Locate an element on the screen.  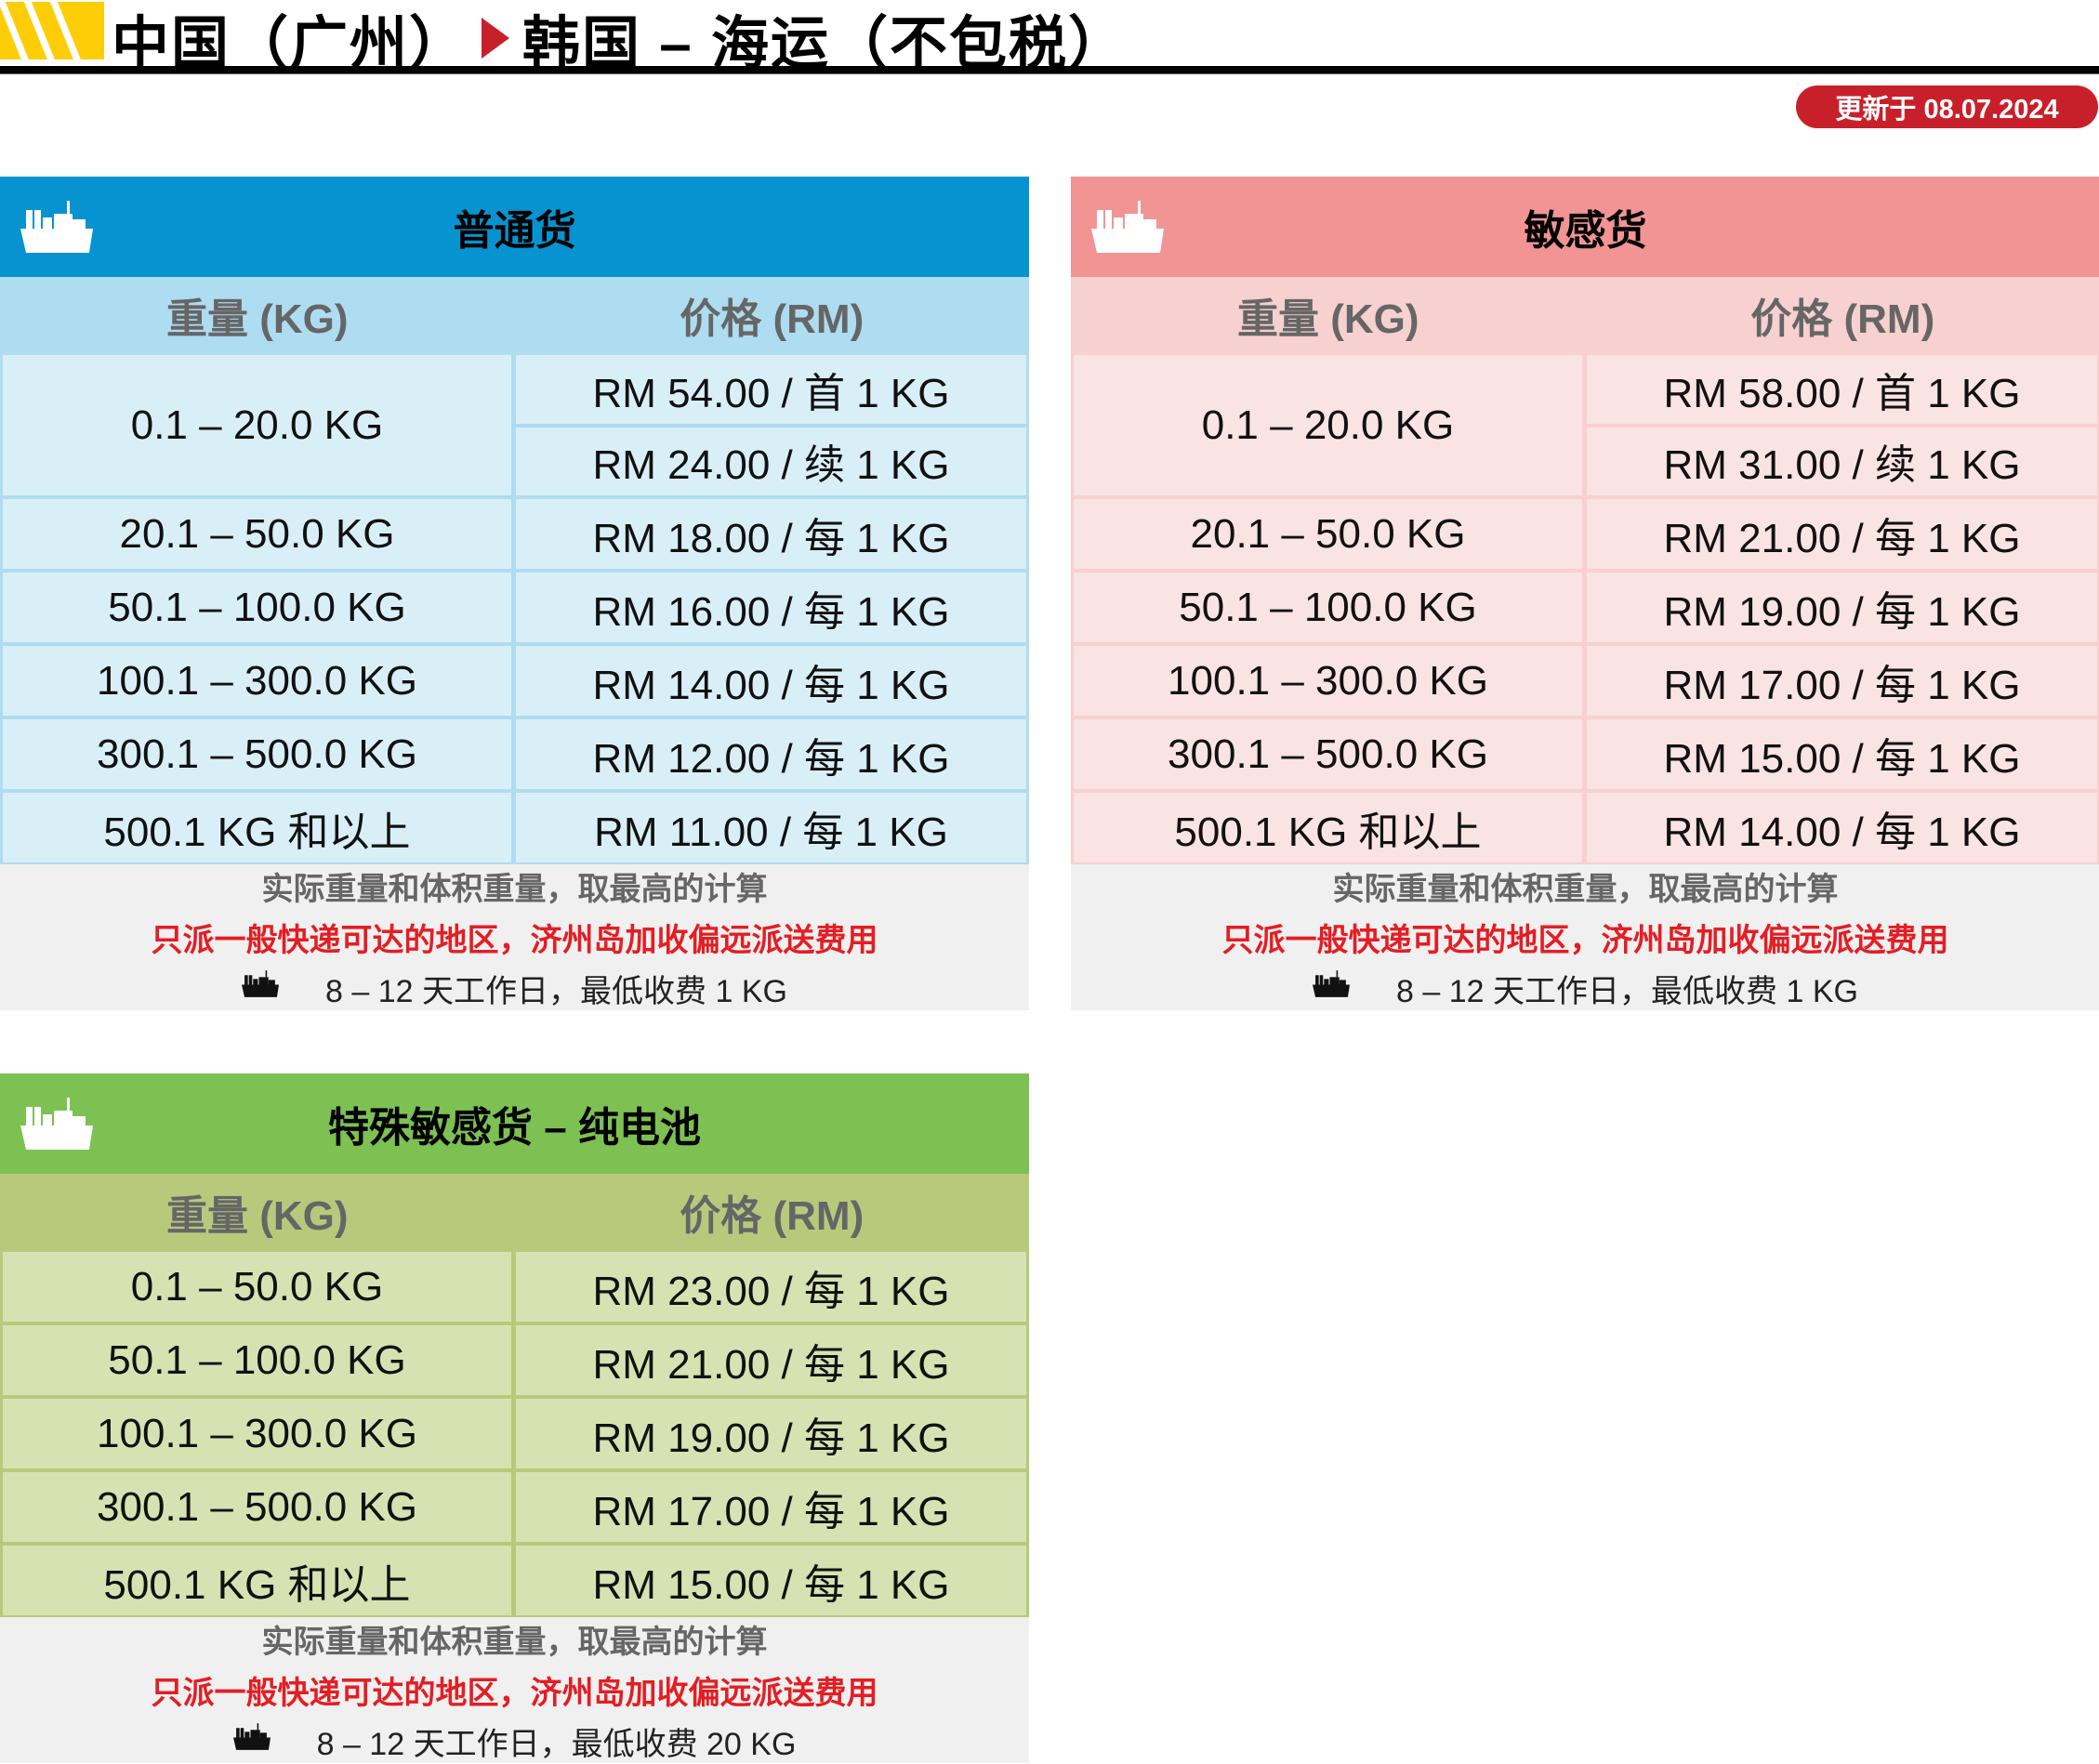
panel-title: 敏感货 is located at coordinates (1585, 231).